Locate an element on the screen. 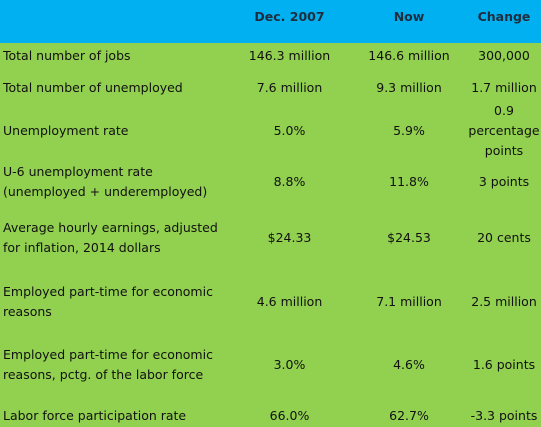 The image size is (541, 427). value-now: 5.9% is located at coordinates (409, 130).